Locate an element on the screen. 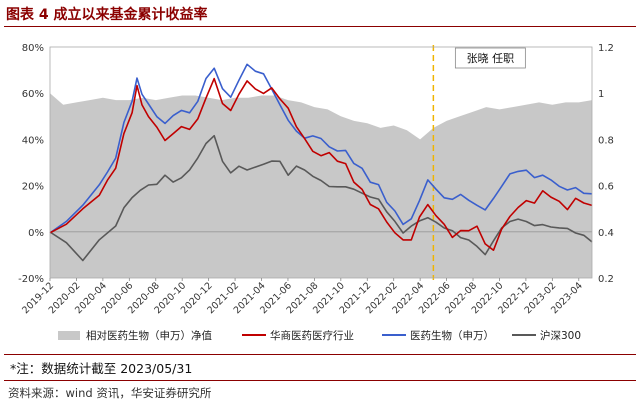  right-axis-tick-label: 0.2 is located at coordinates (606, 279).